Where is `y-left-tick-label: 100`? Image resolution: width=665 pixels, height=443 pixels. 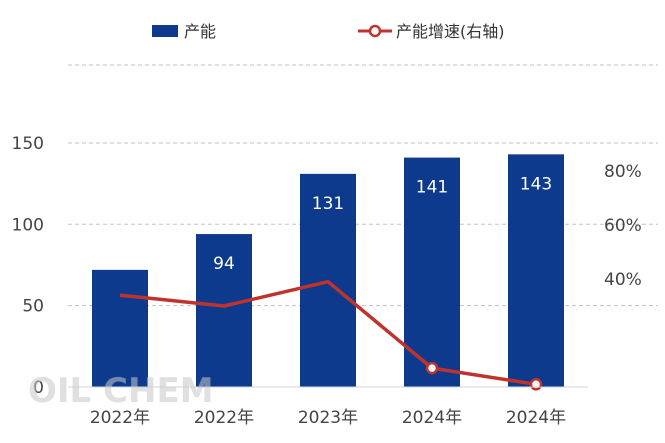
y-left-tick-label: 100 is located at coordinates (28, 225).